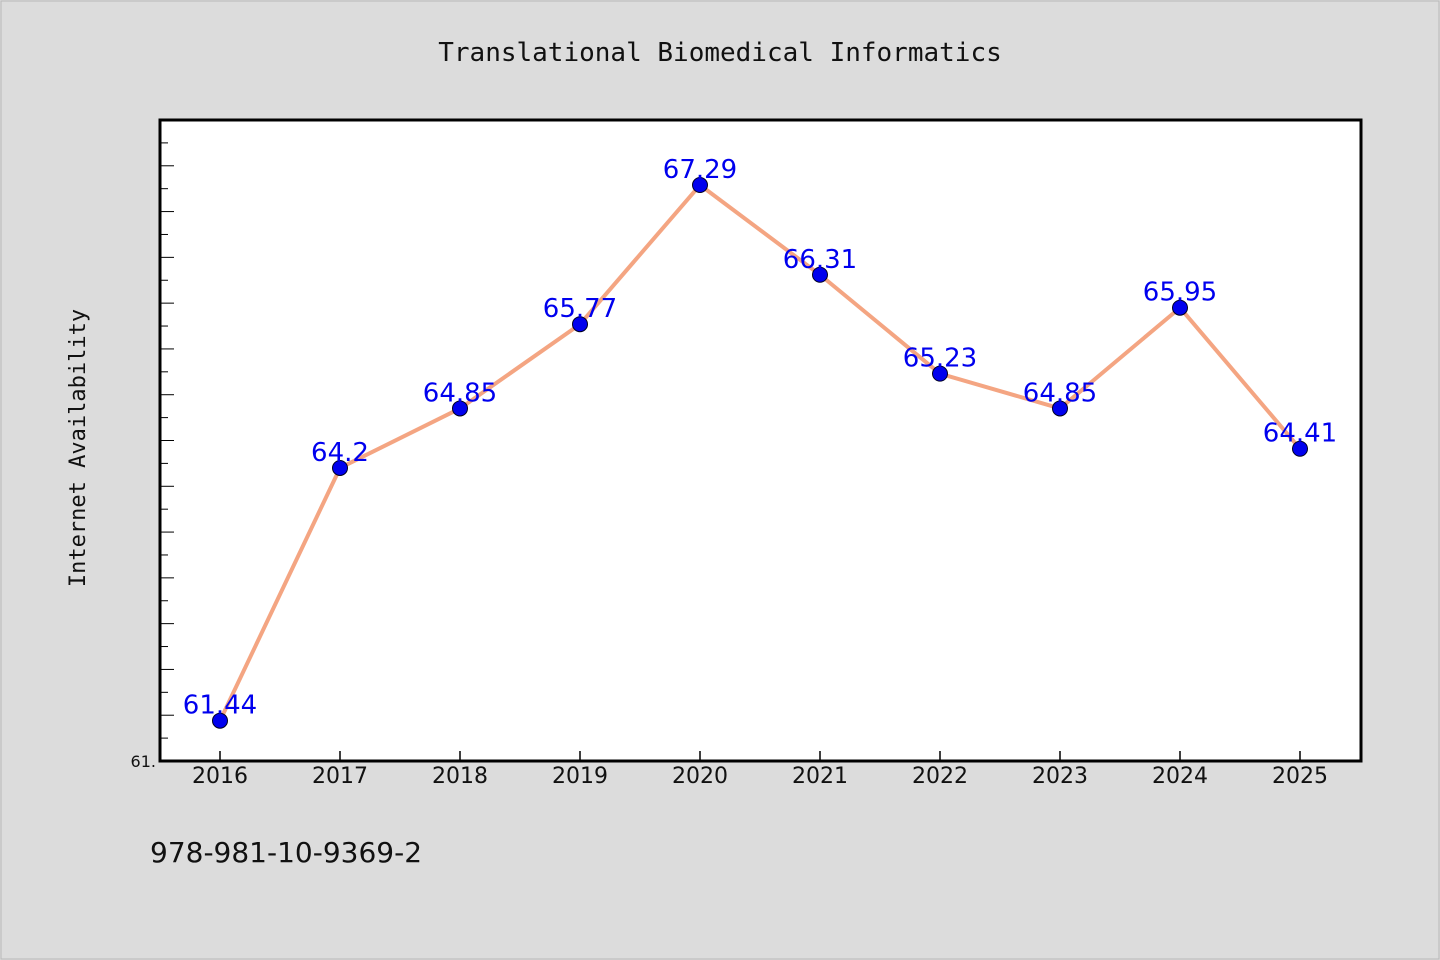 The width and height of the screenshot is (1440, 960). Describe the element at coordinates (1180, 293) in the screenshot. I see `data-label: 65.95` at that location.